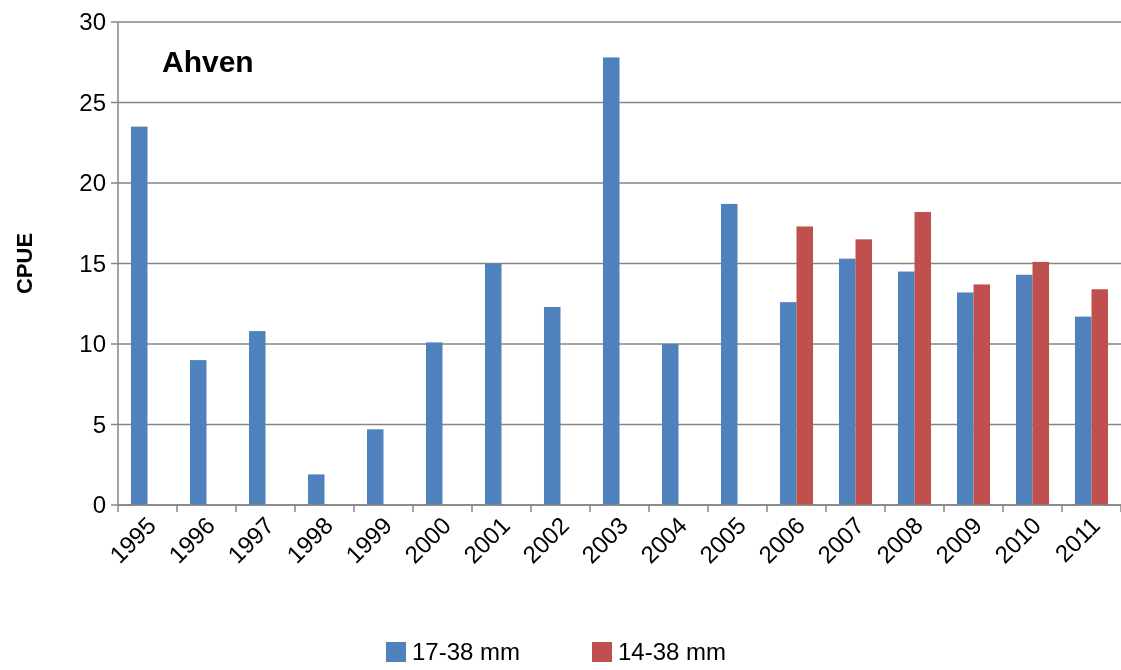  I want to click on y-tick-label: 20, so click(92, 183).